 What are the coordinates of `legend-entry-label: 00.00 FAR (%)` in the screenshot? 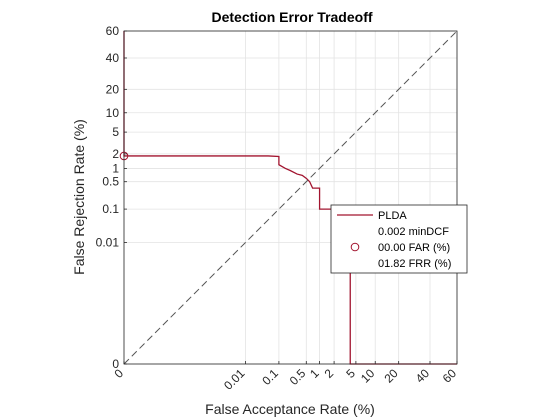 It's located at (414, 248).